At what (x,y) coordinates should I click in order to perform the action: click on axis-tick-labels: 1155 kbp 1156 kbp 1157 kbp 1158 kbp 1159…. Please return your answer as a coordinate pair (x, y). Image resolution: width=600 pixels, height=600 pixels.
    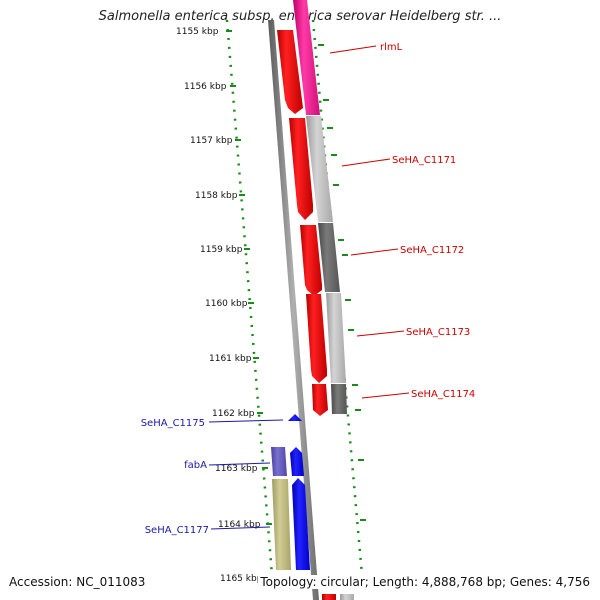
    Looking at the image, I should click on (219, 305).